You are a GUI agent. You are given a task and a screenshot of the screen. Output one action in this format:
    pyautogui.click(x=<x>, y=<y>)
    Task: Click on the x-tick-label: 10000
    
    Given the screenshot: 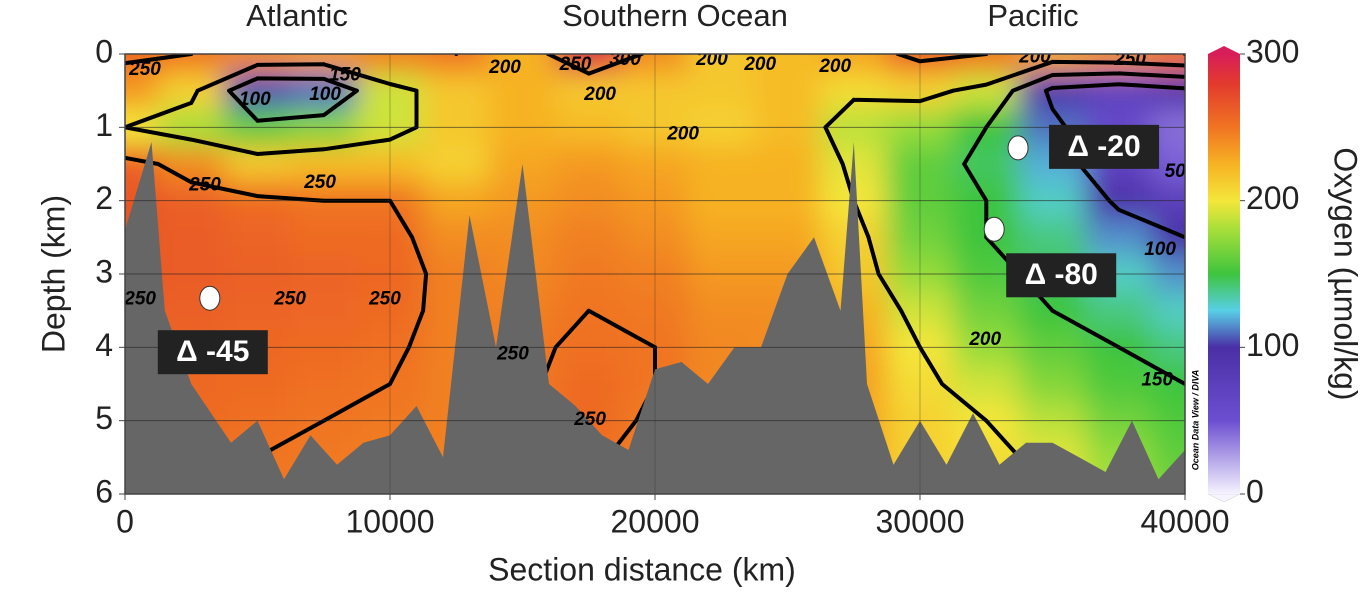 What is the action you would take?
    pyautogui.click(x=390, y=521)
    